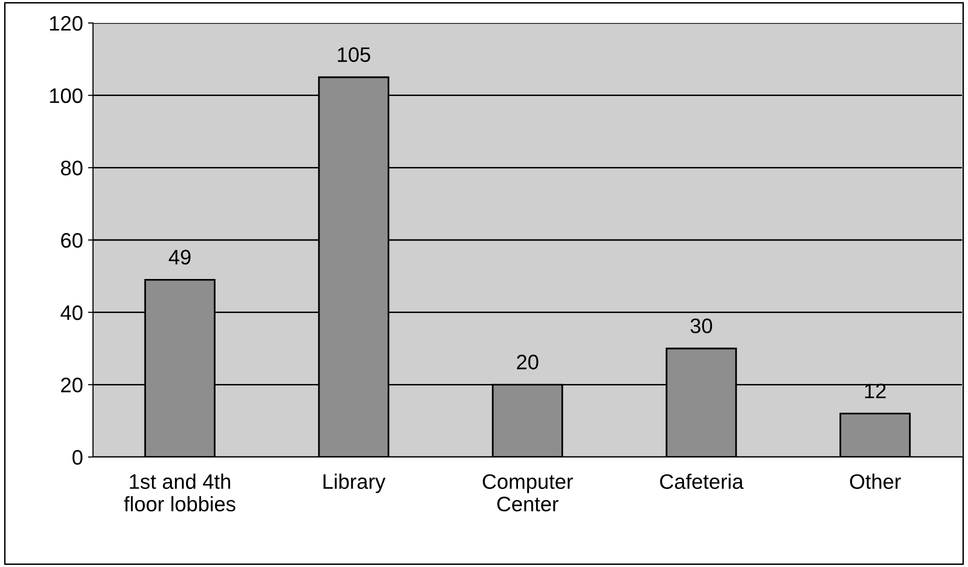 Image resolution: width=968 pixels, height=567 pixels. Describe the element at coordinates (875, 481) in the screenshot. I see `x-tick-label: Other` at that location.